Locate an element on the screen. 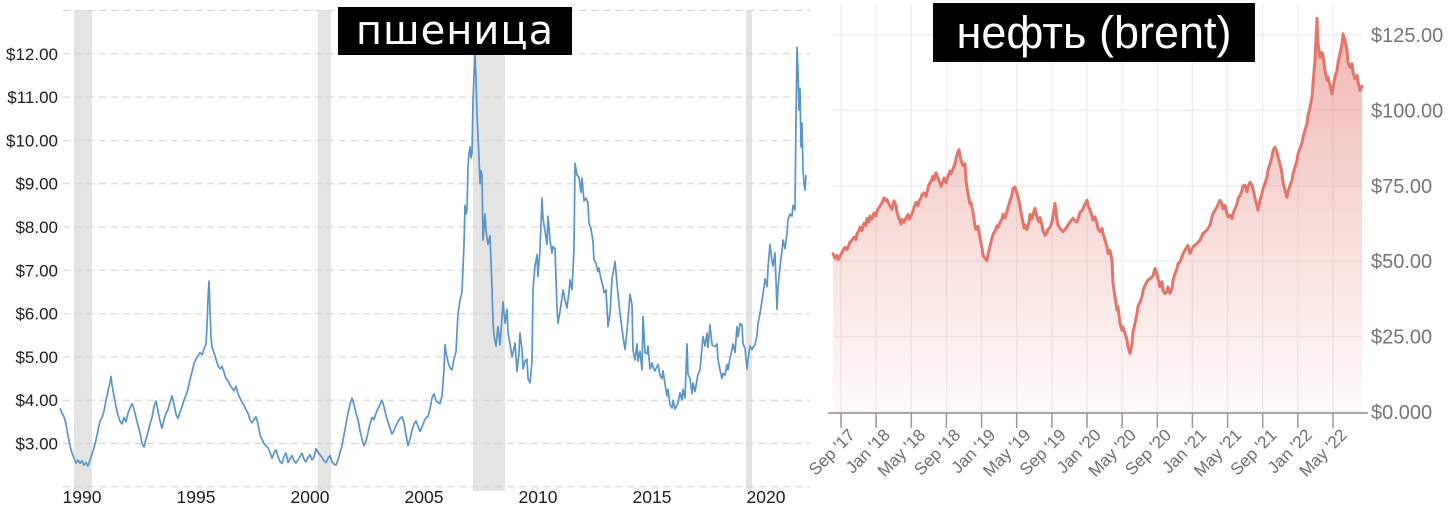  brent-y-tick-label: $75.00 is located at coordinates (1401, 187).